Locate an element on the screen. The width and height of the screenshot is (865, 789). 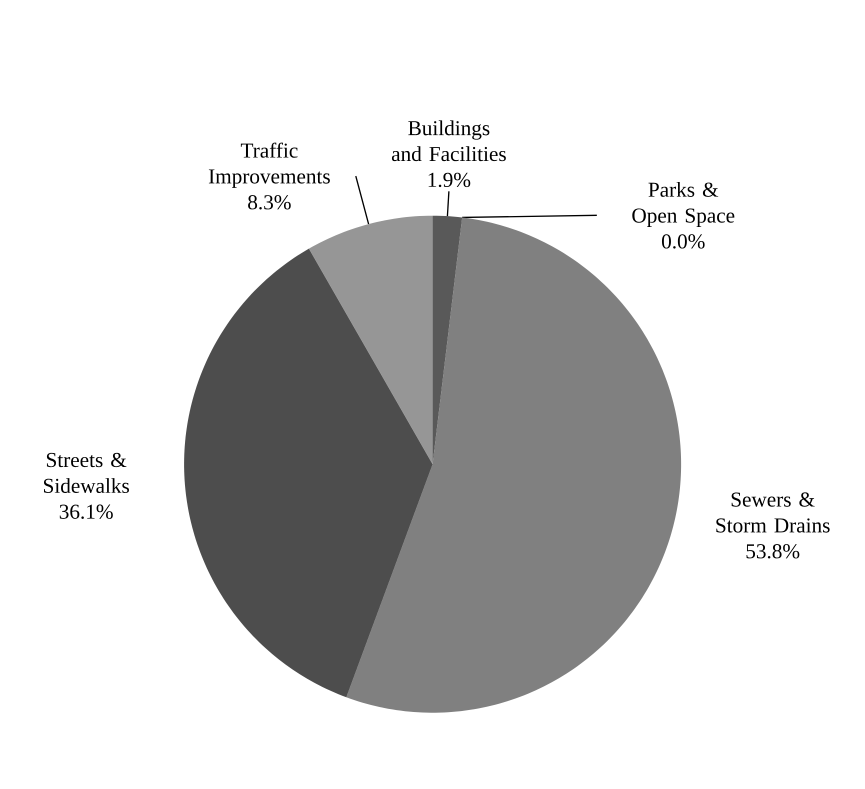
slice-label: Sewers & Storm Drains is located at coordinates (773, 512).